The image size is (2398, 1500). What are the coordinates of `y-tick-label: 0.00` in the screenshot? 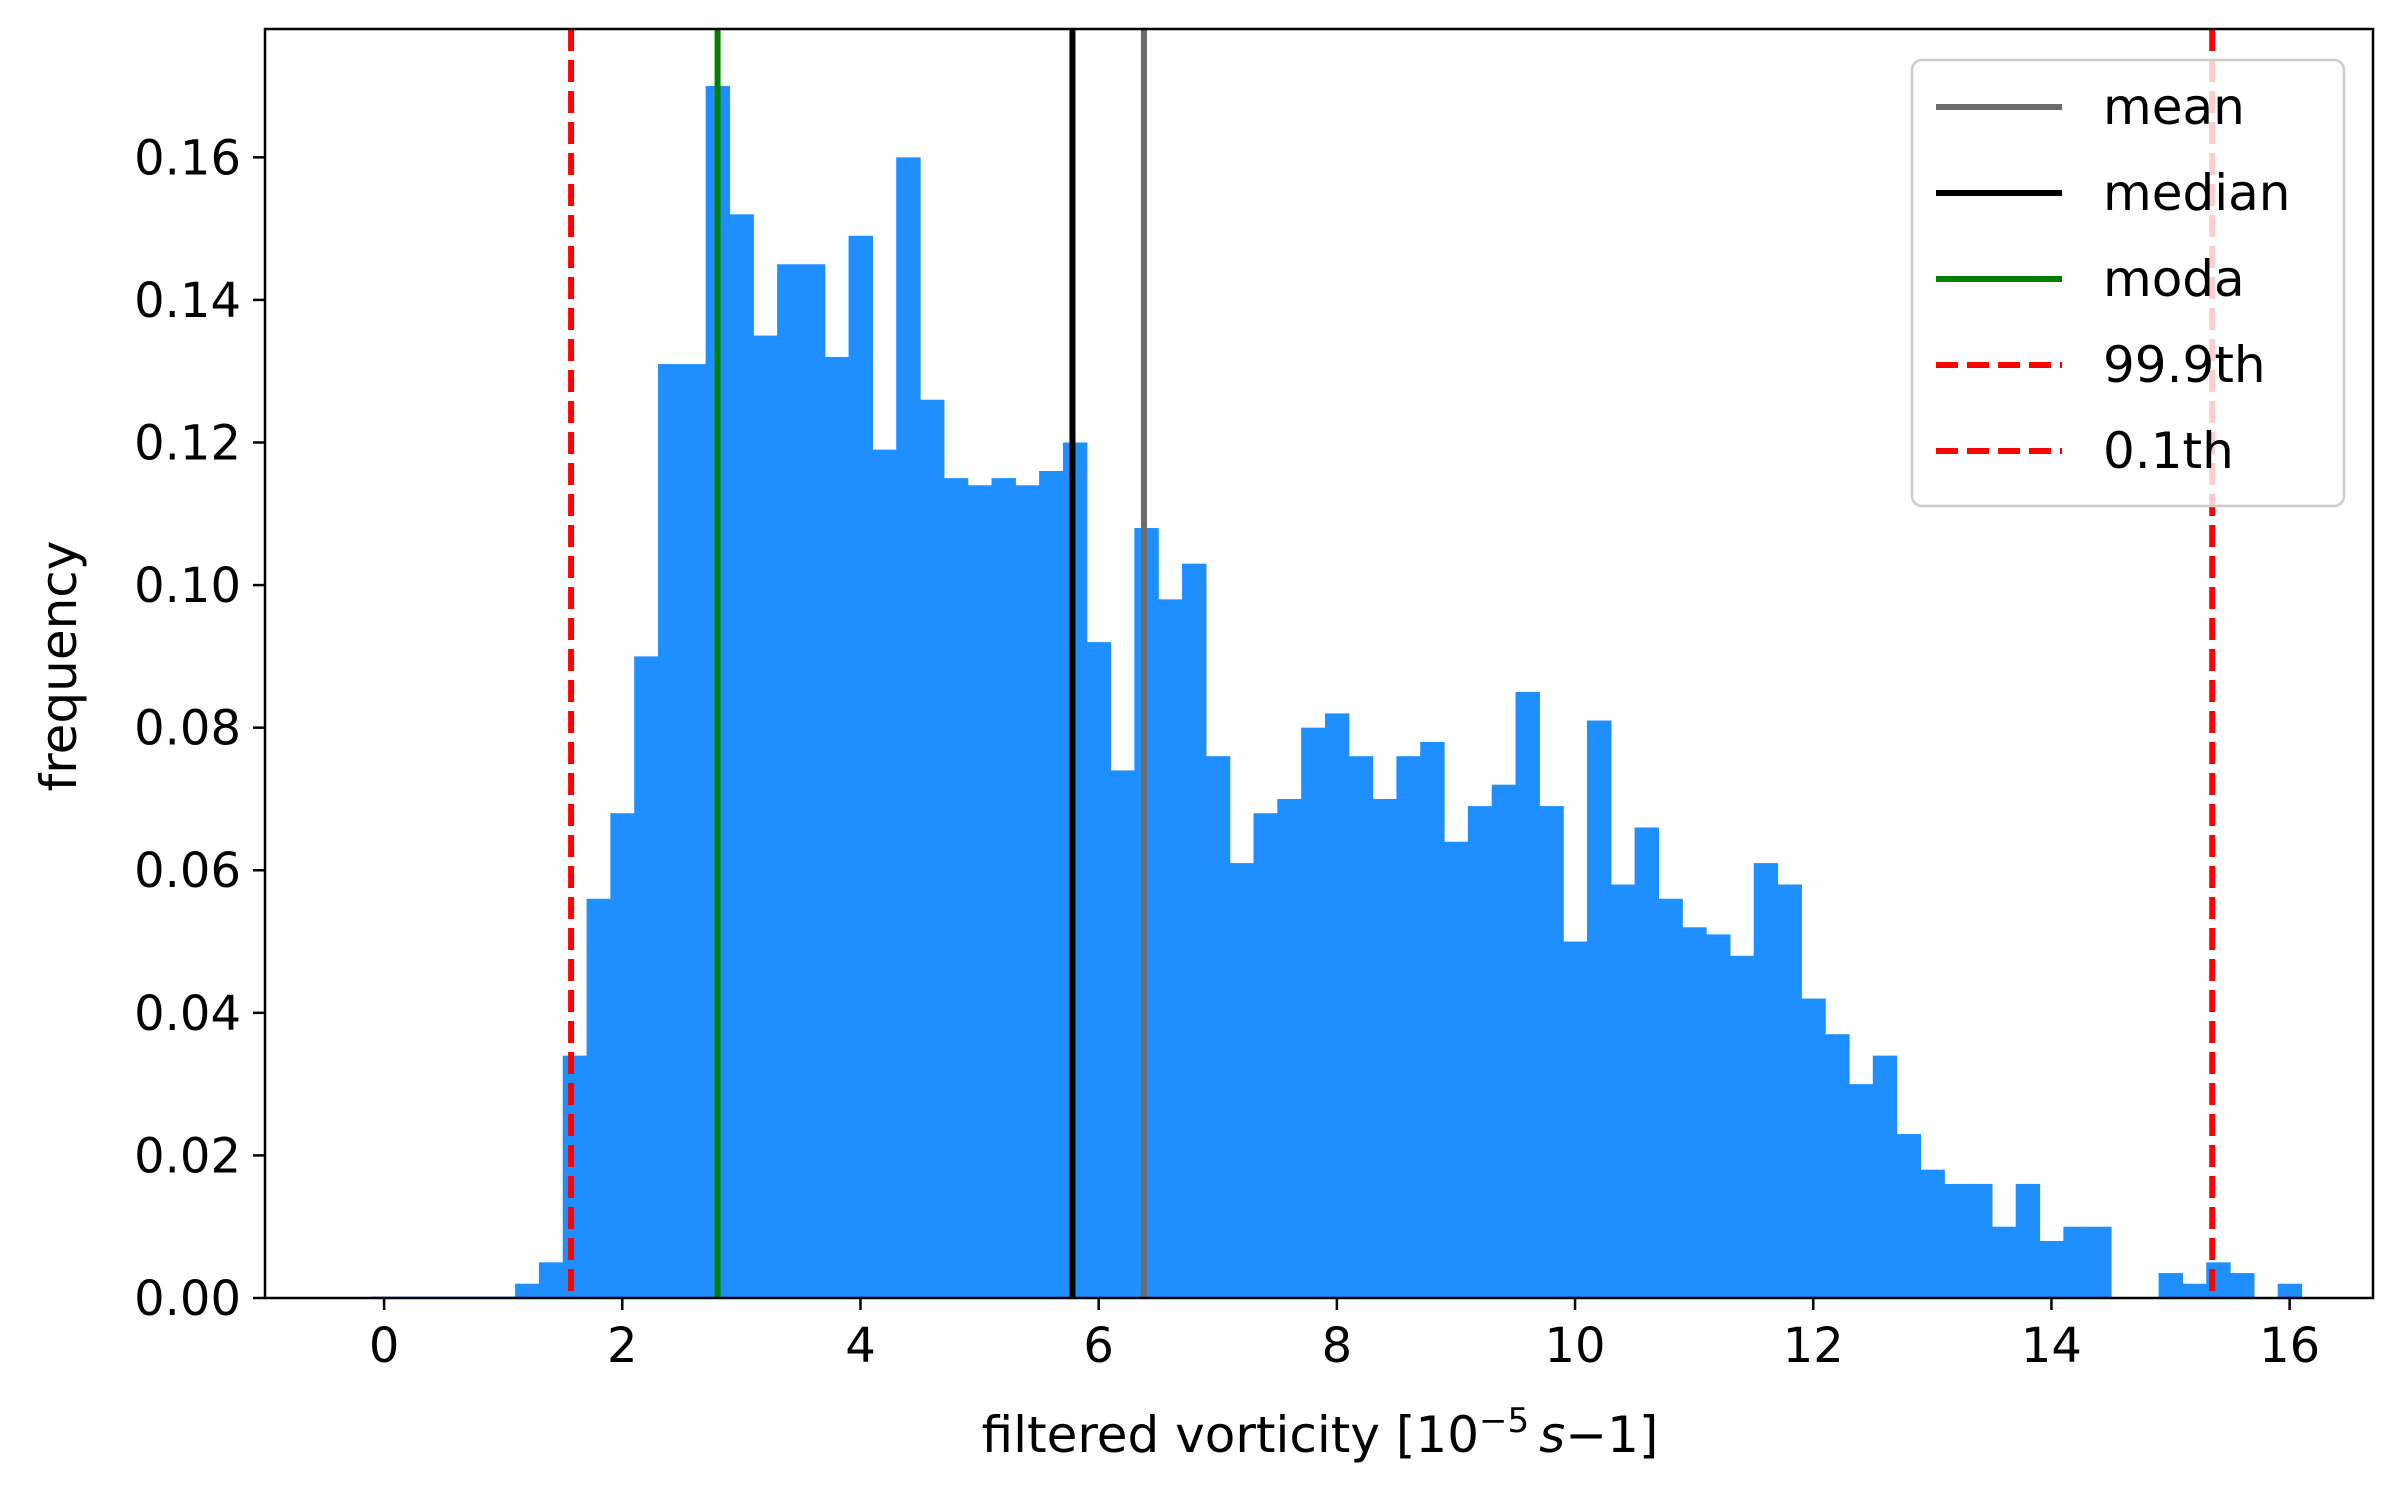 It's located at (187, 1299).